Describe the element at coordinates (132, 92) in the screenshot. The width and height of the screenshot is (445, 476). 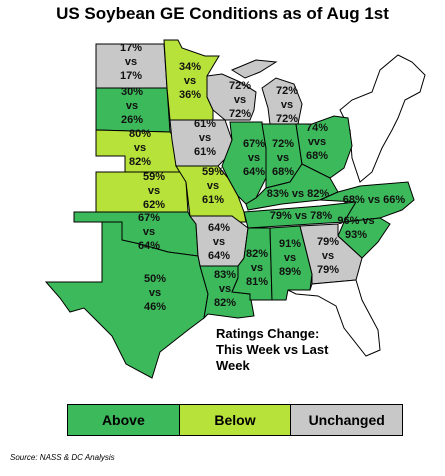
I see `state-label-sd: 30%` at that location.